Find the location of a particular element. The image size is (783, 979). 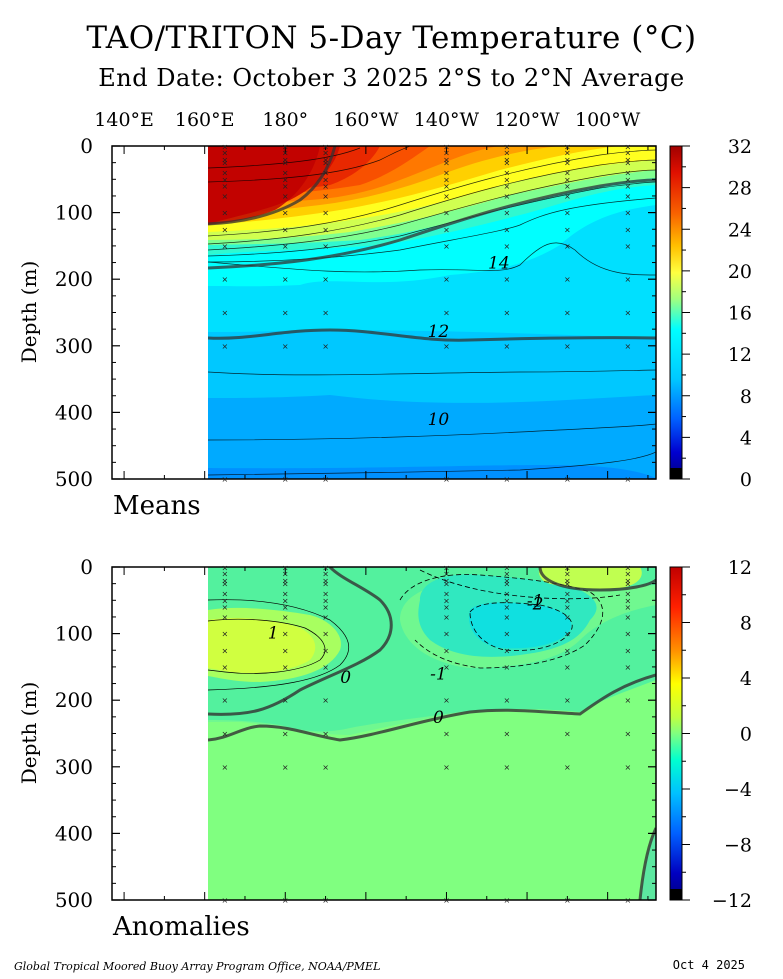

chart-title: TAO/TRITON 5-Day Temperature (°C) is located at coordinates (391, 38).